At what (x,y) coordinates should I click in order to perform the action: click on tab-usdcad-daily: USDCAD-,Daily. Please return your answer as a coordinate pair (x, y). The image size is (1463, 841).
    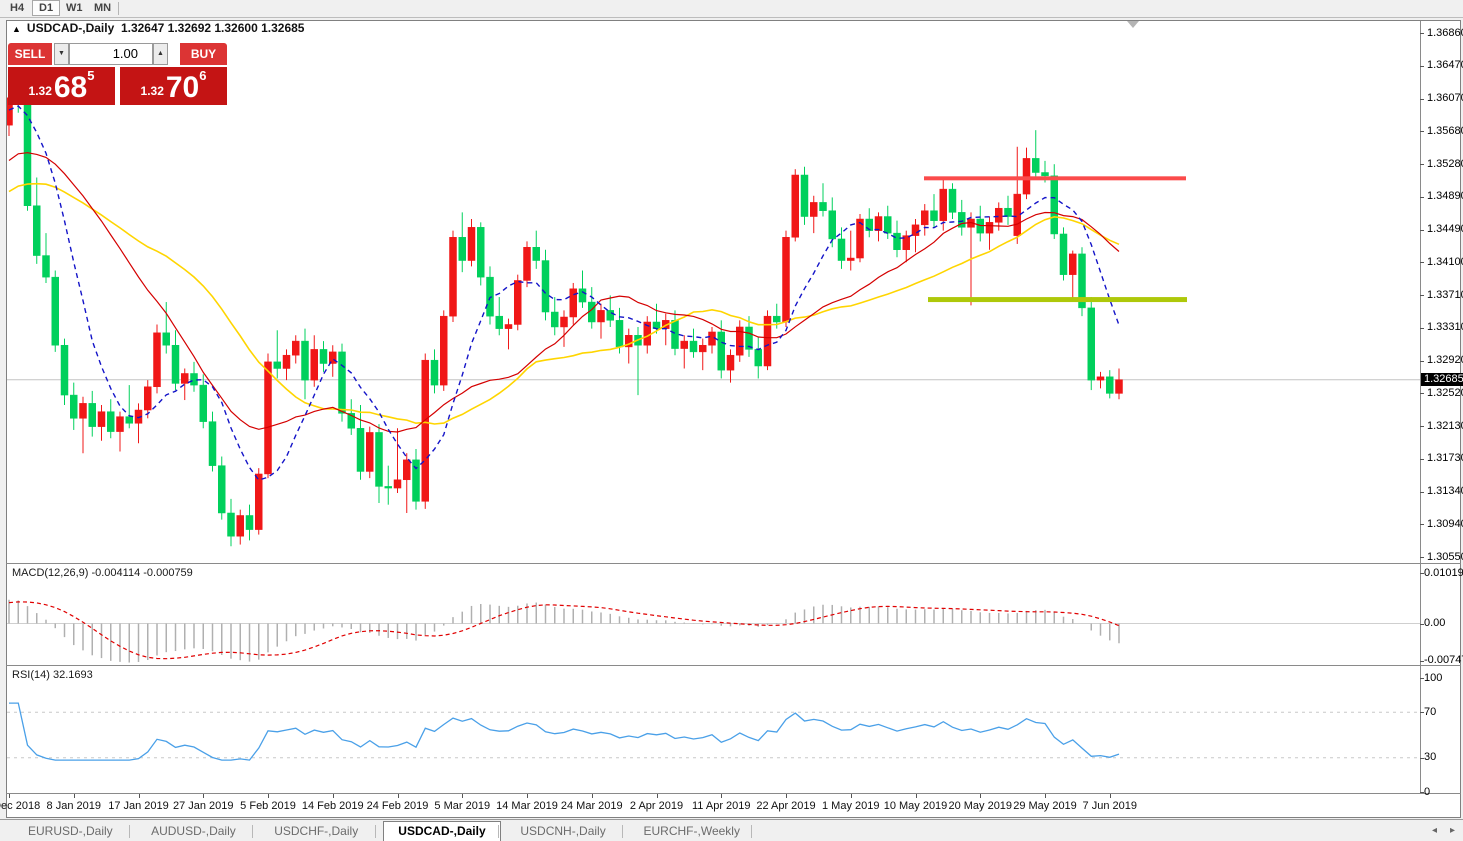
    Looking at the image, I should click on (442, 831).